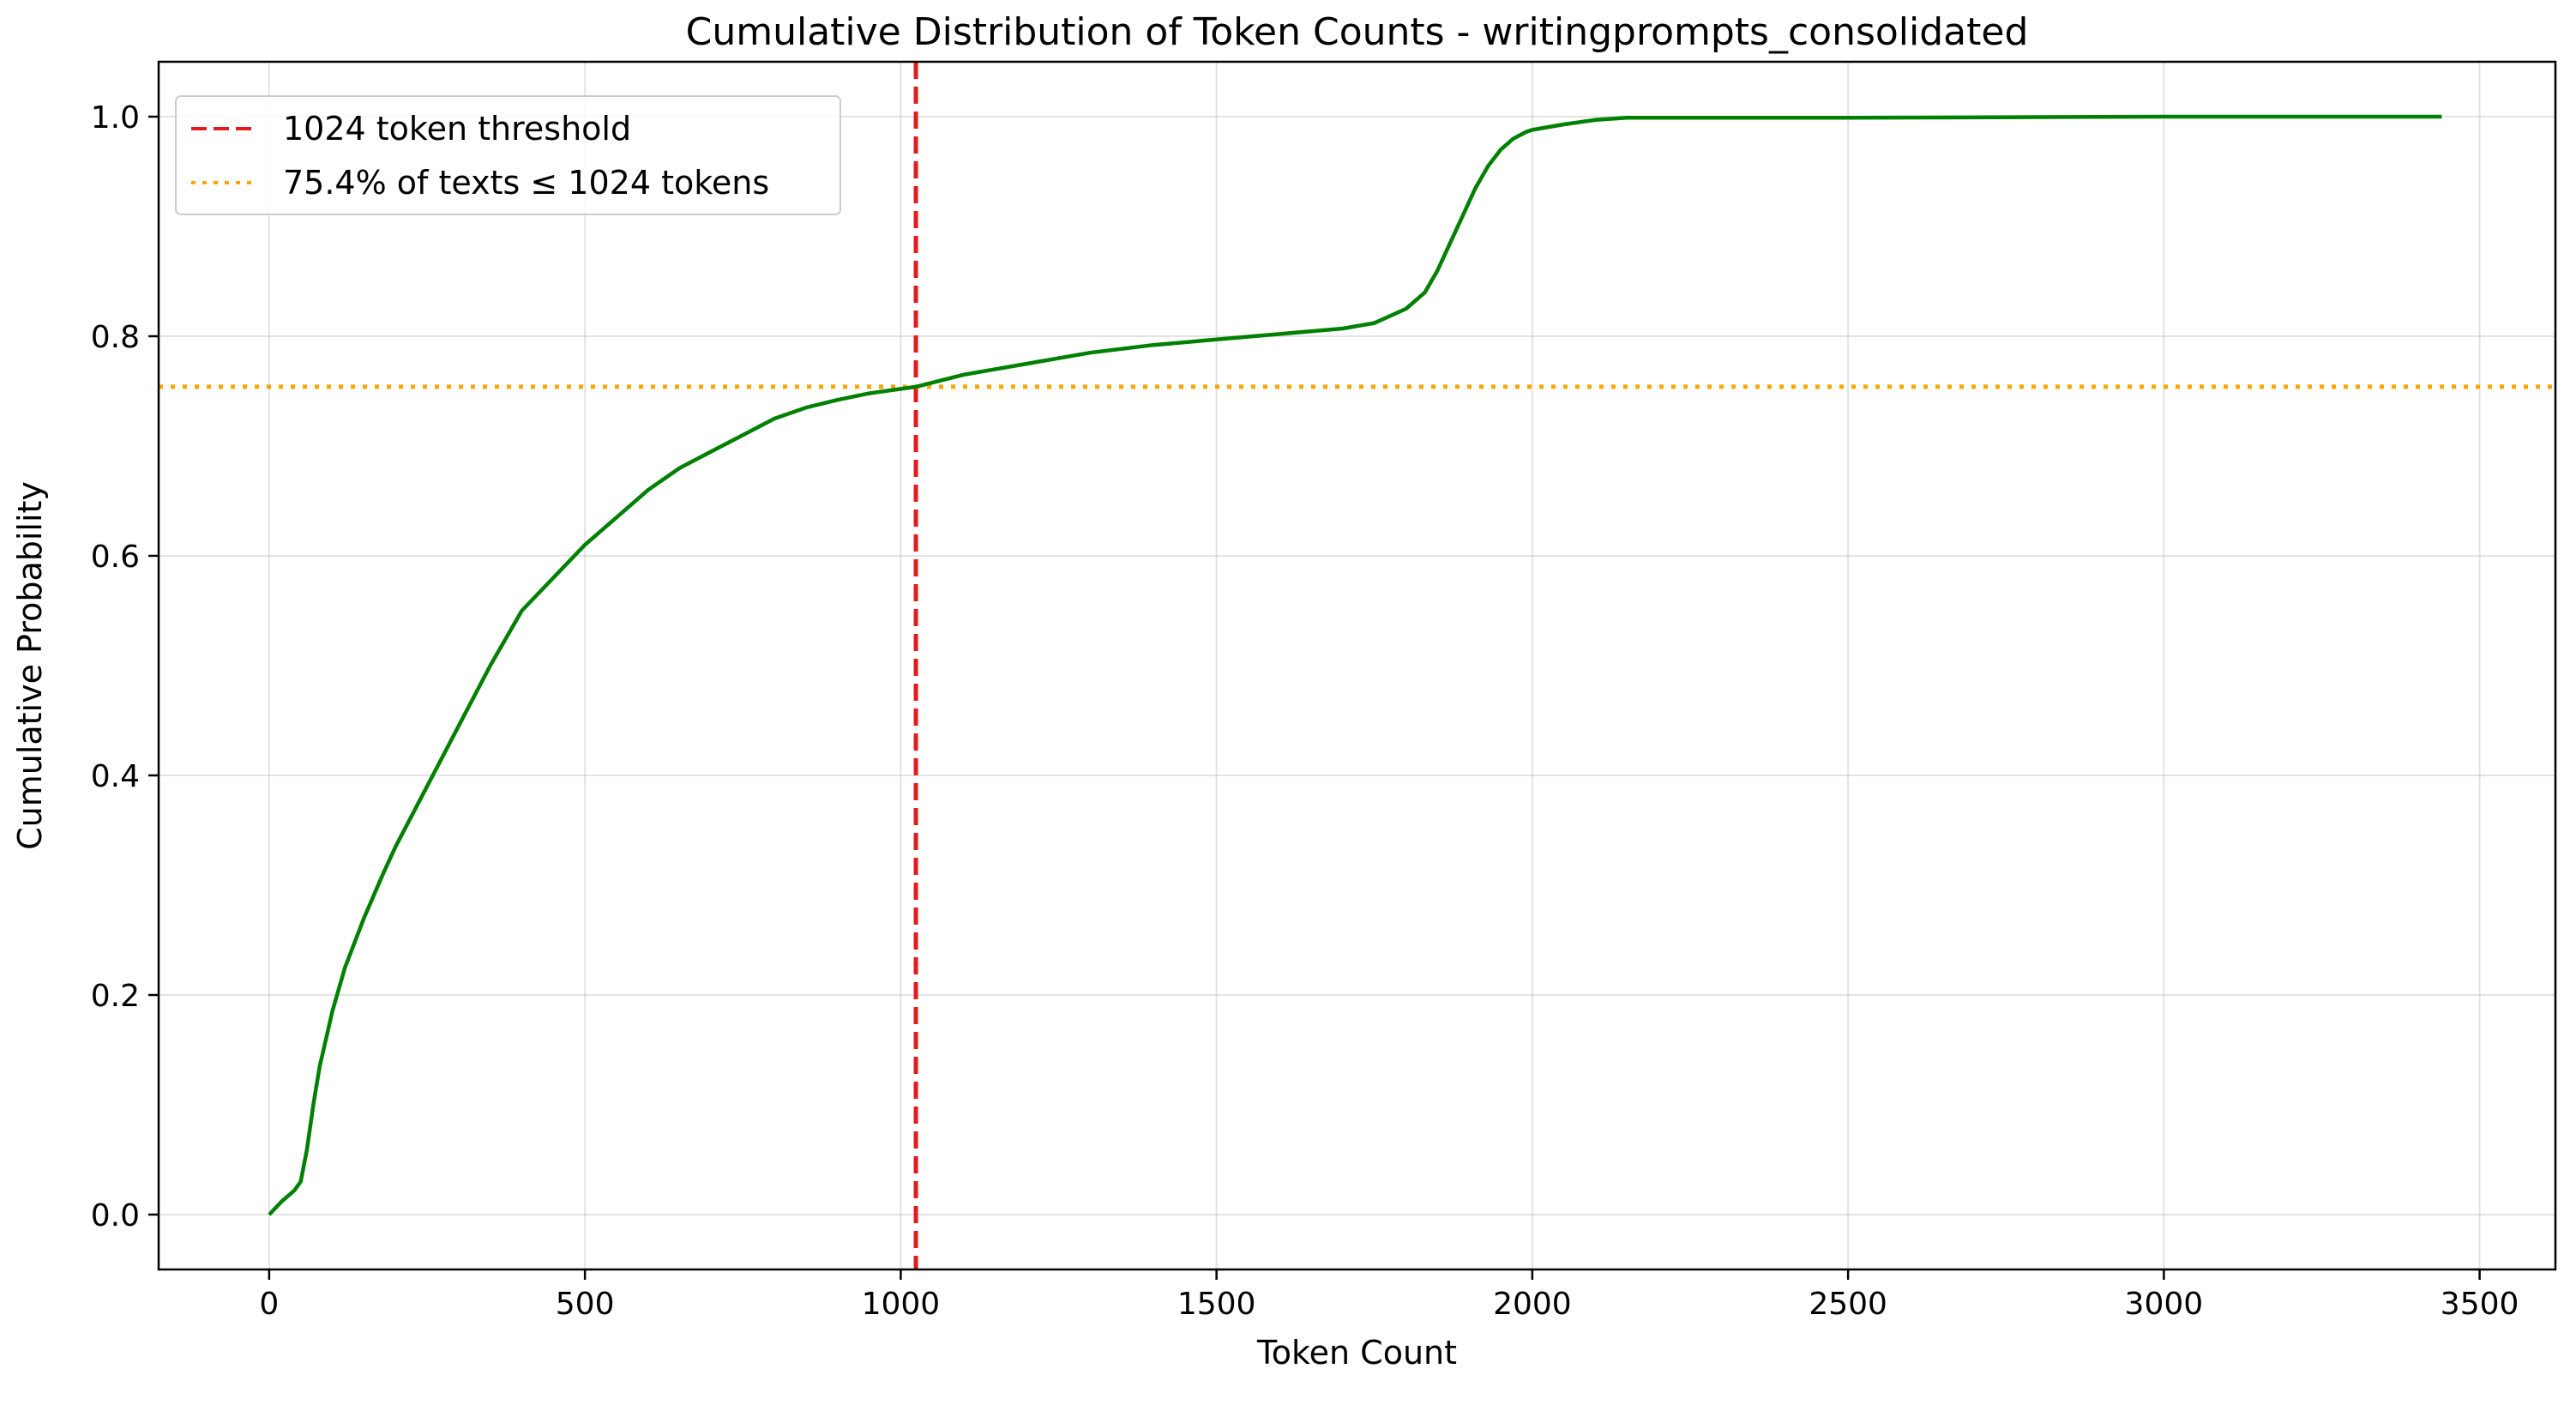  Describe the element at coordinates (1389, 1295) in the screenshot. I see `x-axis-ticks: 0 500 1000 1500 2000 2500 3000 3500` at that location.